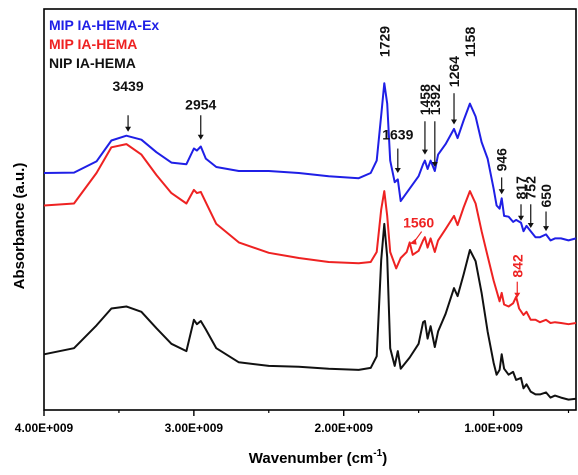 This screenshot has height=475, width=578. What do you see at coordinates (93, 44) in the screenshot?
I see `legend-entry-1: MIP IA-HEMA` at bounding box center [93, 44].